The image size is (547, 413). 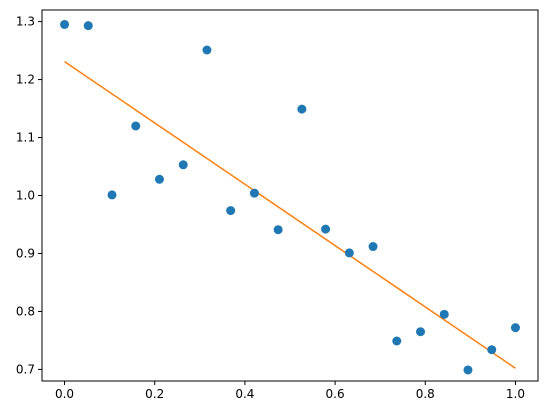 I want to click on x-tick-label: 1.0, so click(x=515, y=394).